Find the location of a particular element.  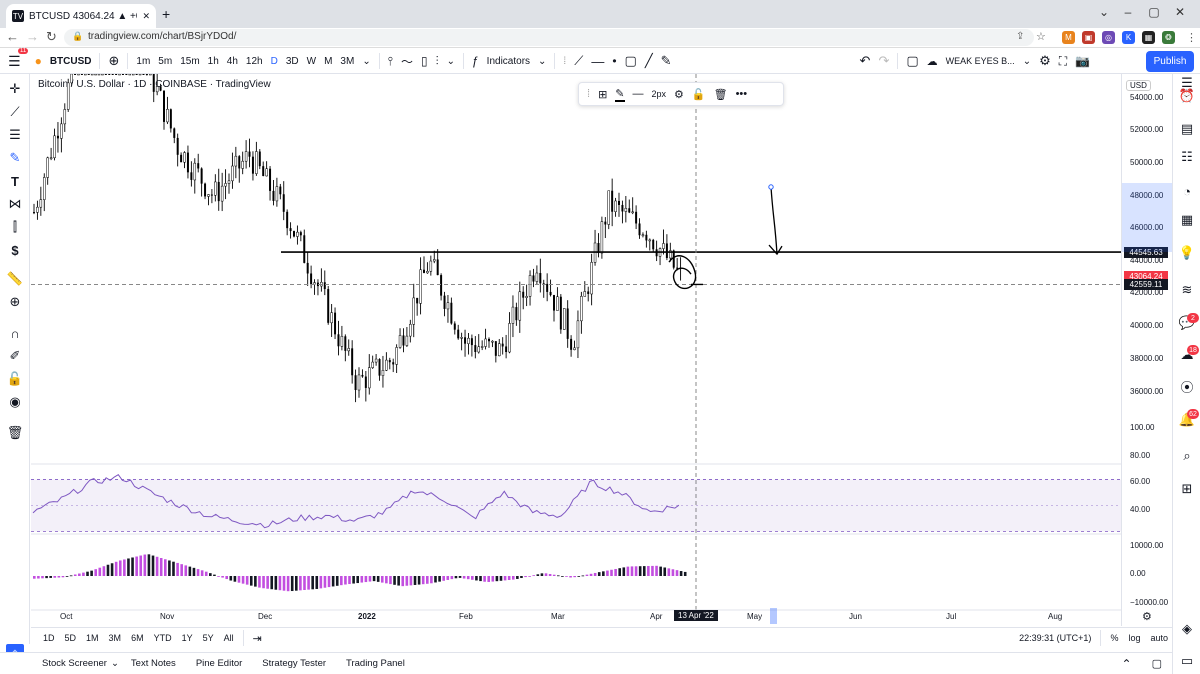

interval-w: W is located at coordinates (311, 61).